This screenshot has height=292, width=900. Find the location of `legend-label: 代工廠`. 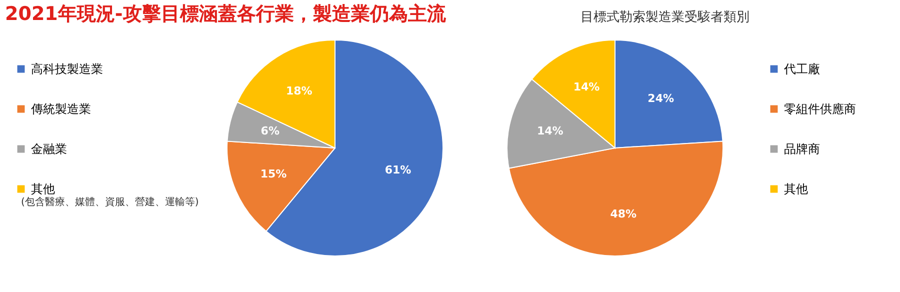

legend-label: 代工廠 is located at coordinates (801, 69).